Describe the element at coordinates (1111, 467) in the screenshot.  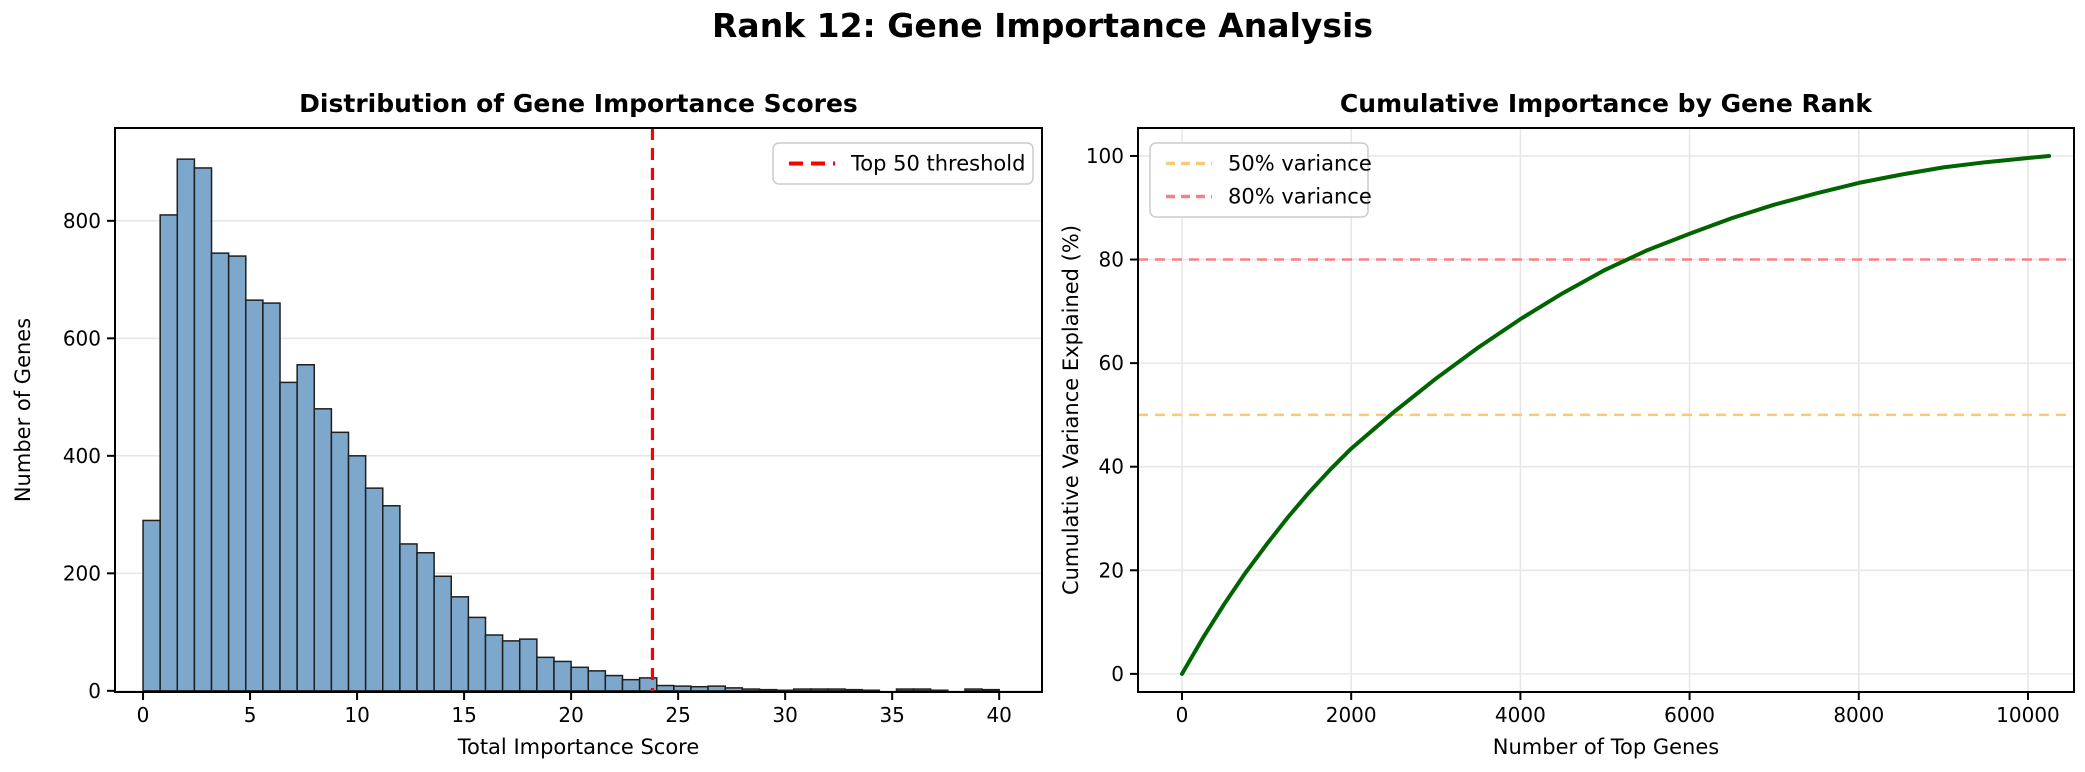
I see `y-tick-label: 40` at that location.